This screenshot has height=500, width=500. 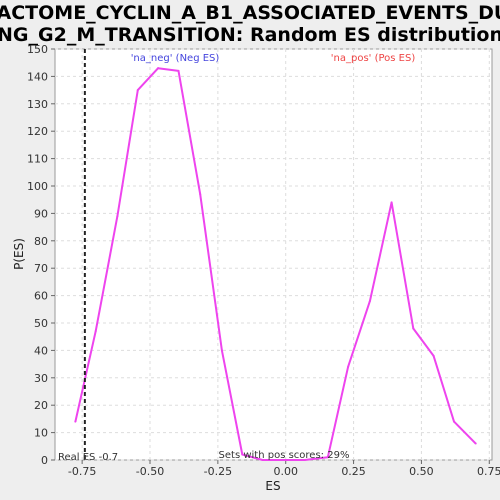 What do you see at coordinates (41, 350) in the screenshot?
I see `y-tick-label: 40` at bounding box center [41, 350].